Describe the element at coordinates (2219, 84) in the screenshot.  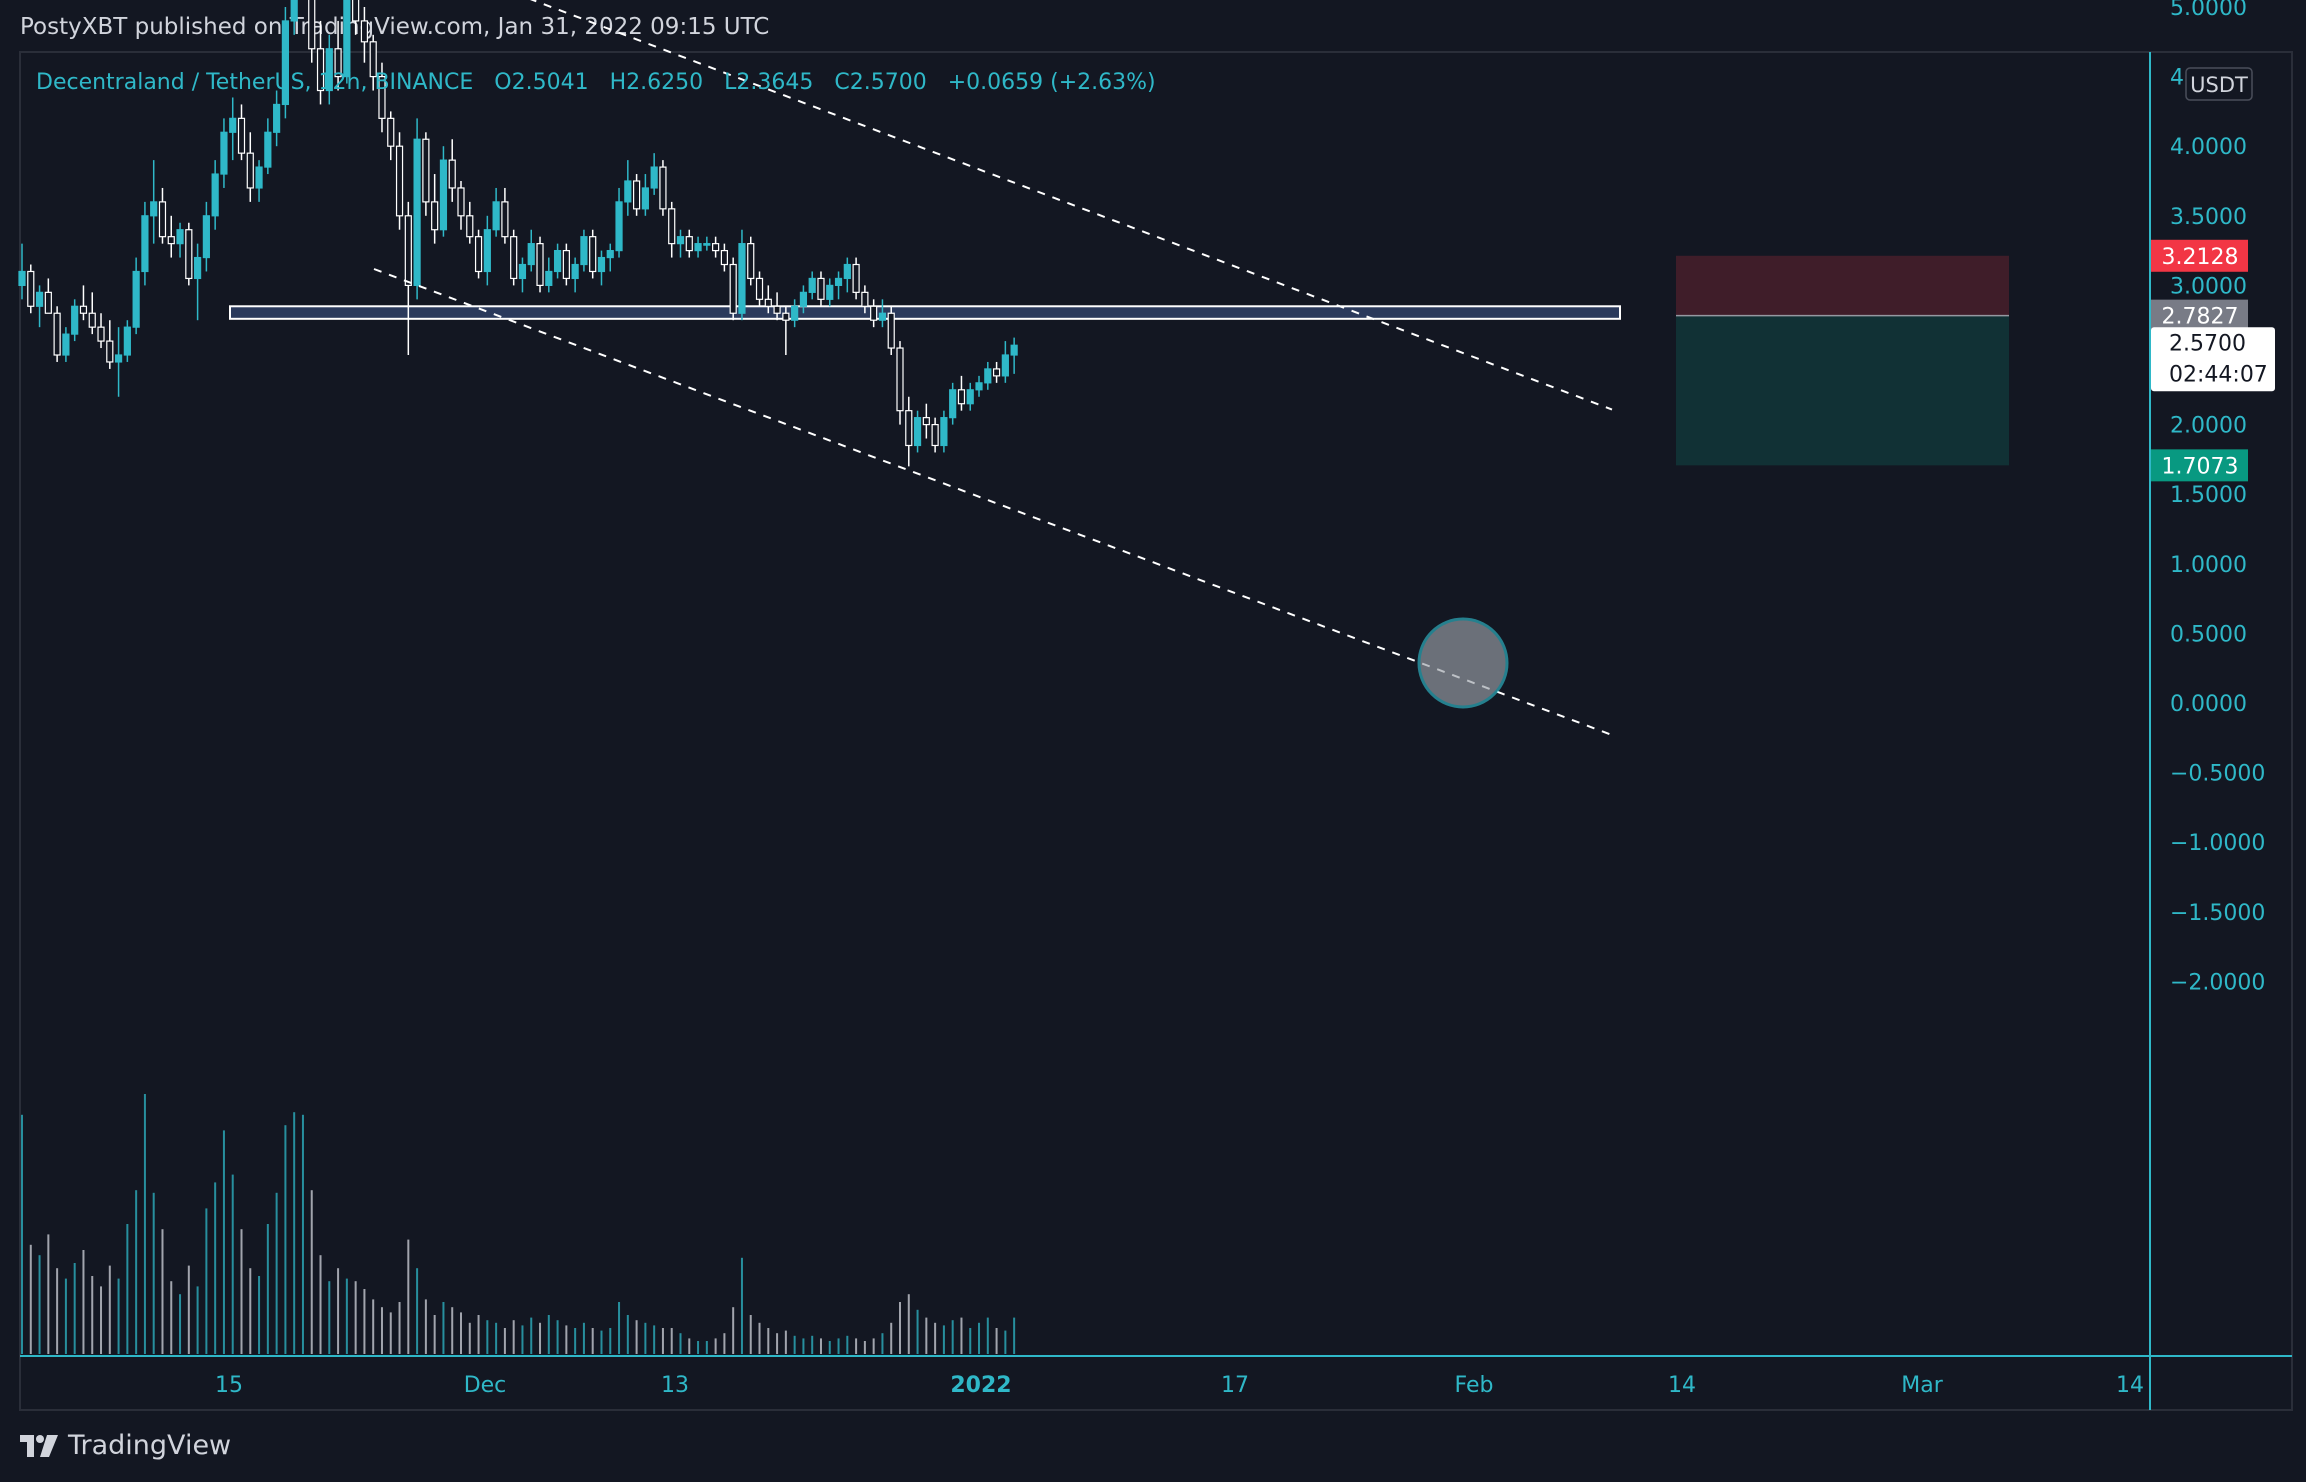
I see `currency-badge: USDT` at that location.